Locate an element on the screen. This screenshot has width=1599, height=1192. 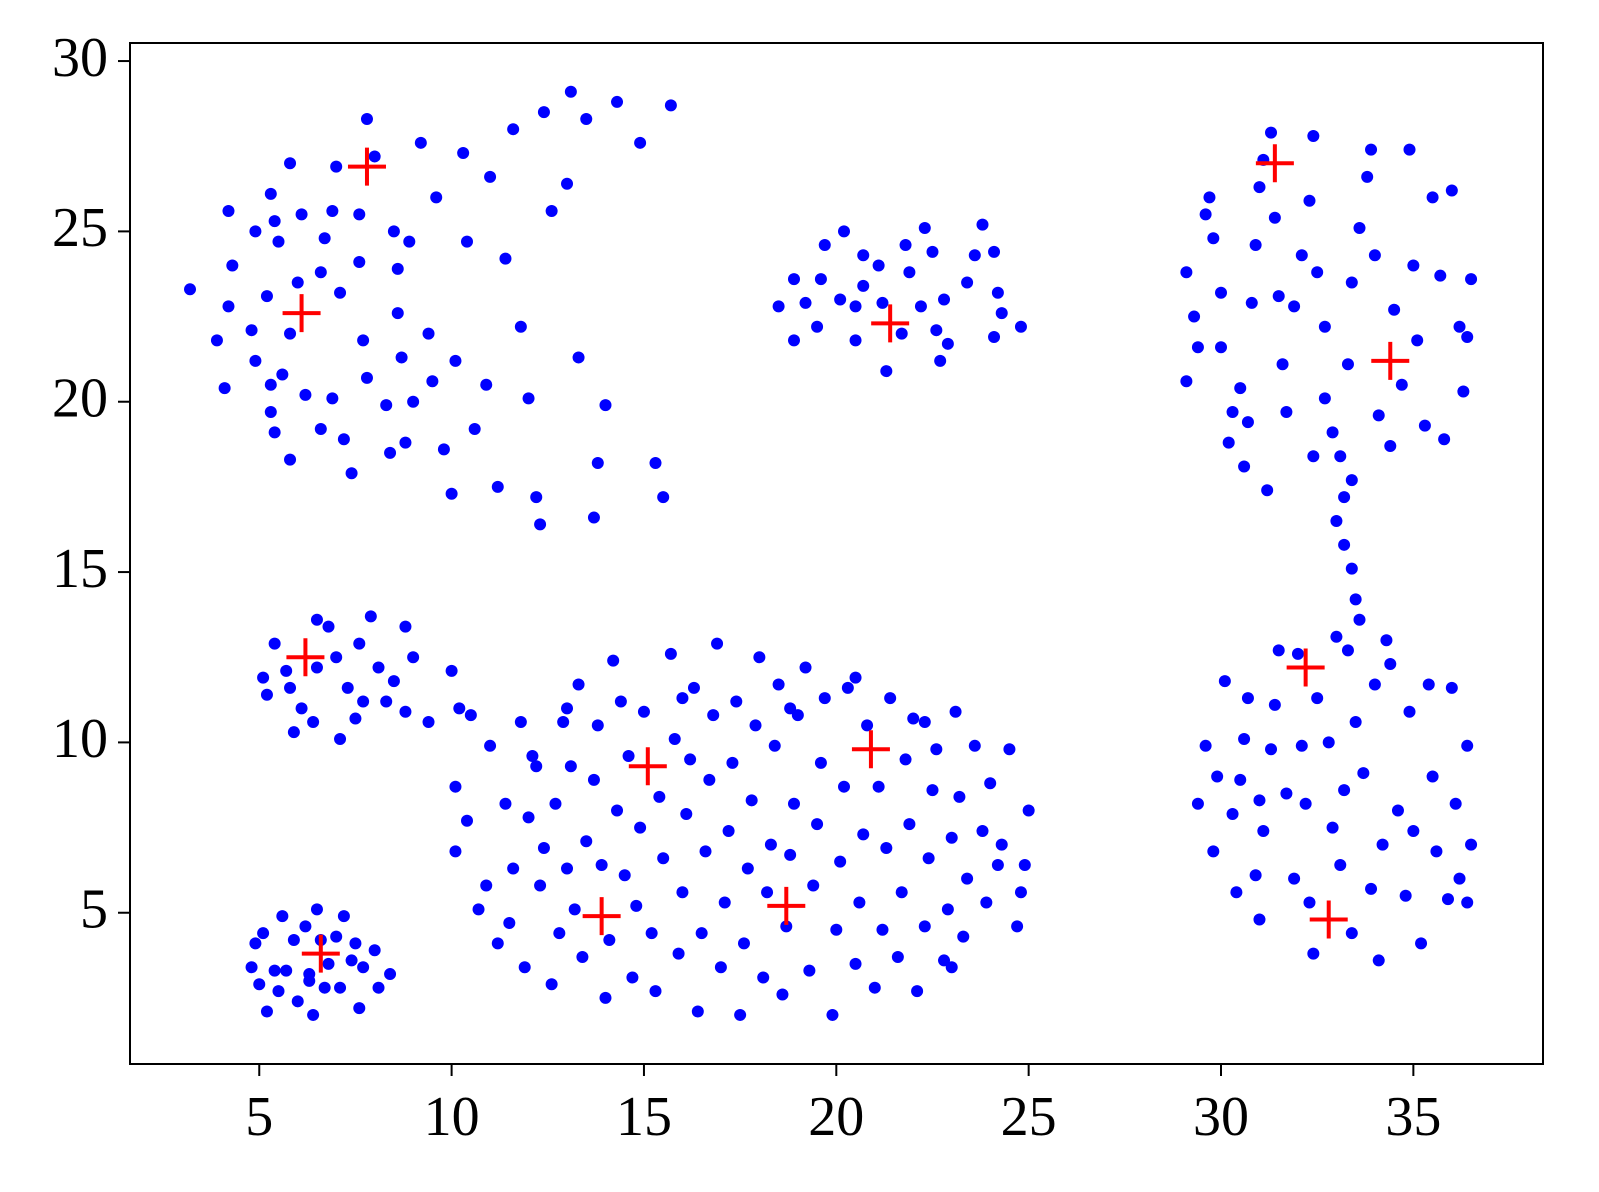
x-tick-label: 5 is located at coordinates (259, 1117).